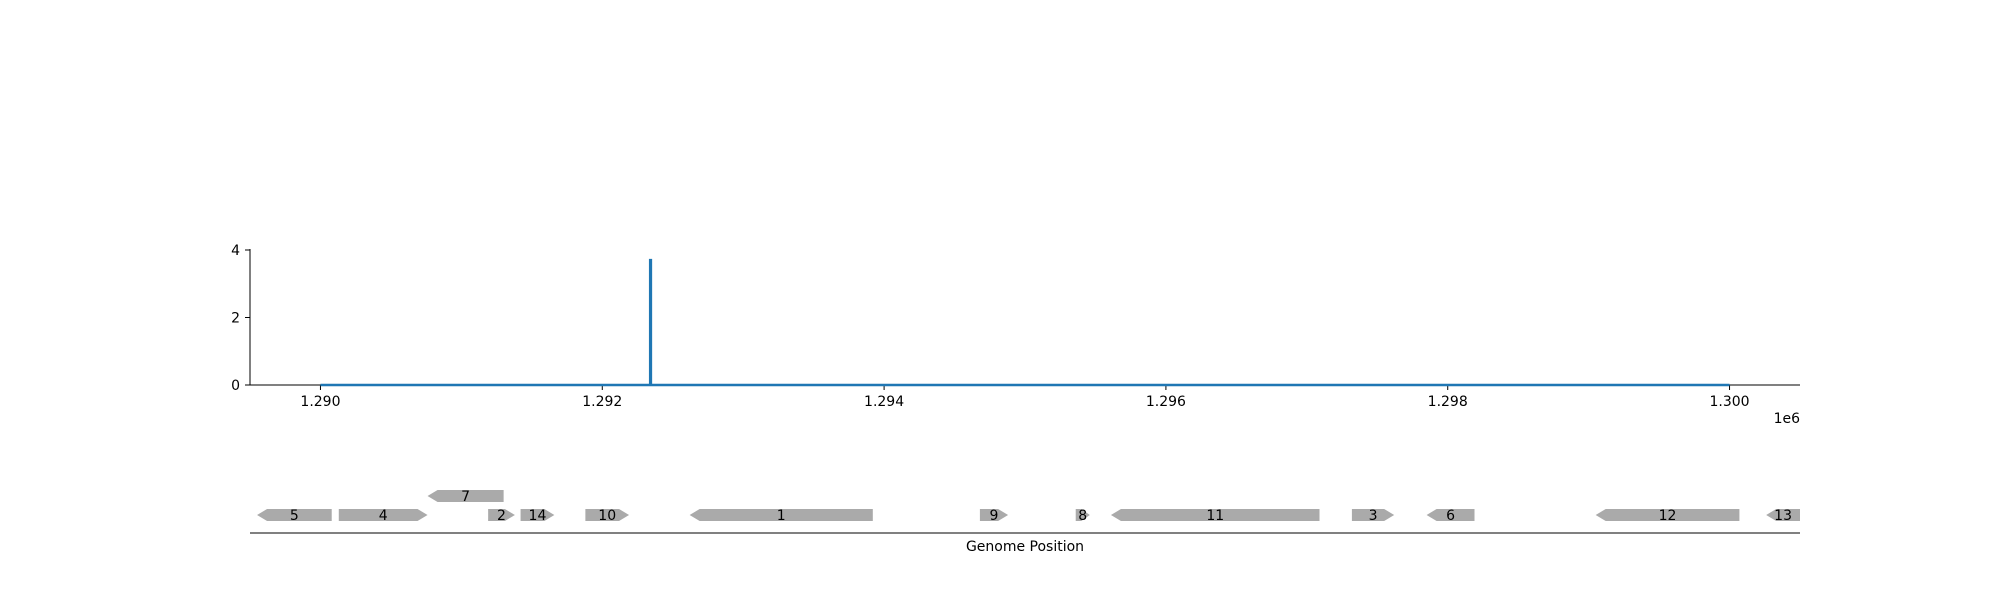  Describe the element at coordinates (1025, 397) in the screenshot. I see `x-ticks: 1.290 1.292 1.294 1.296 1.298 1.300` at that location.